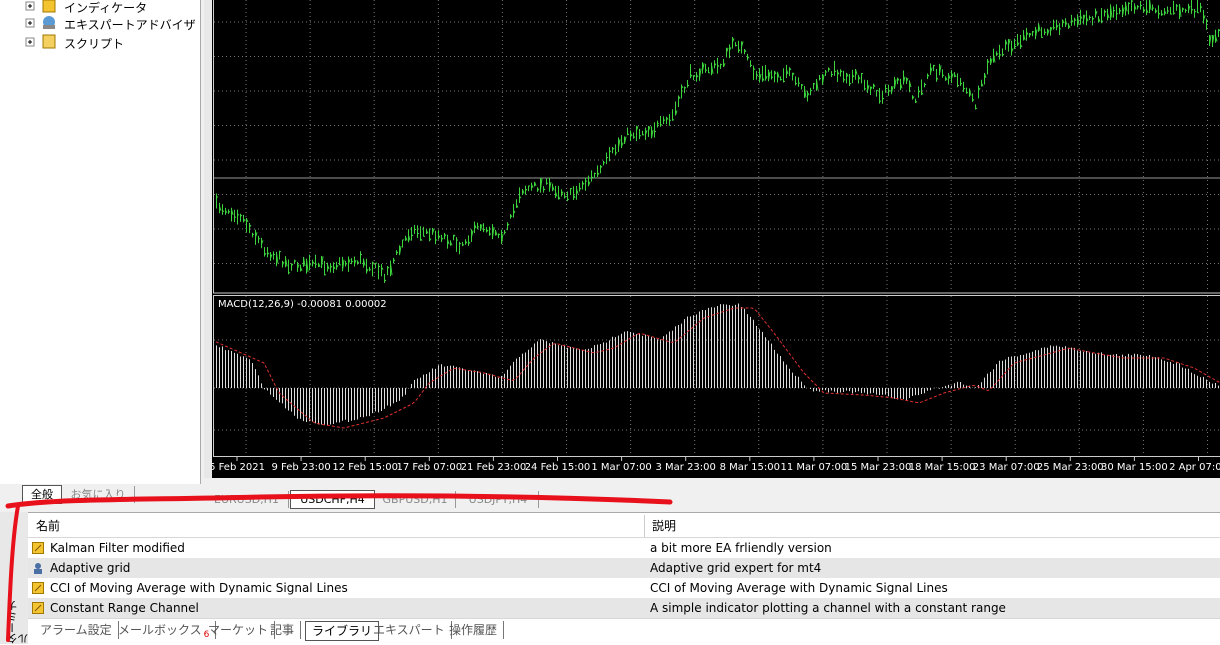  I want to click on tree-item: エキスパートアドバイザ, so click(130, 24).